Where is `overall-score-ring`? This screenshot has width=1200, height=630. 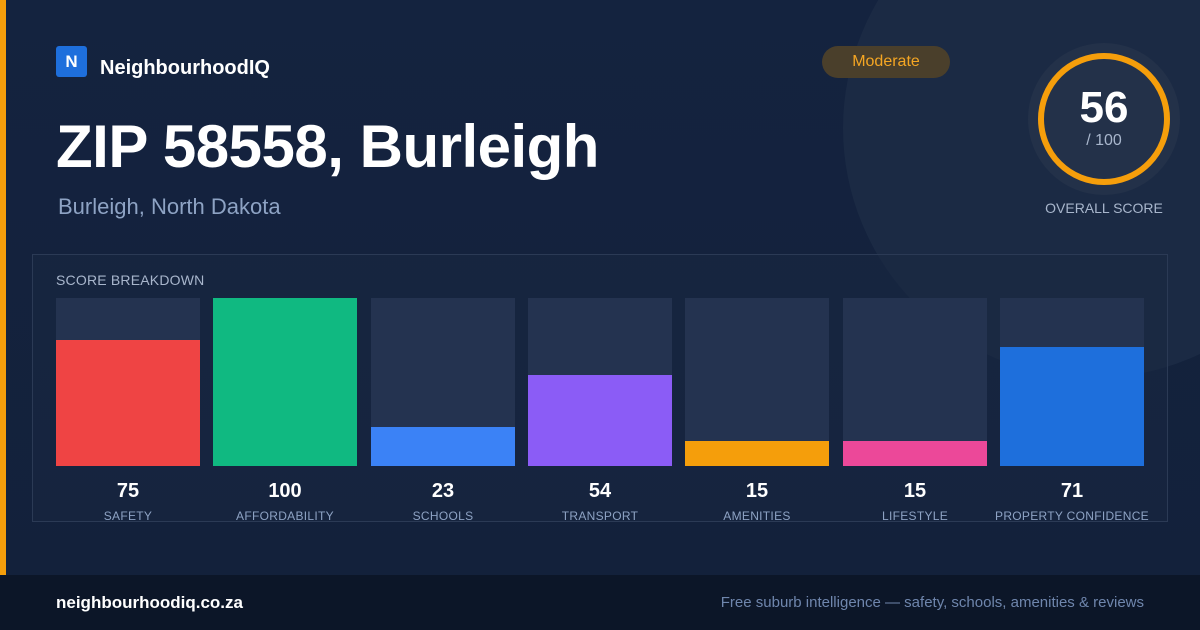
overall-score-ring is located at coordinates (1104, 119).